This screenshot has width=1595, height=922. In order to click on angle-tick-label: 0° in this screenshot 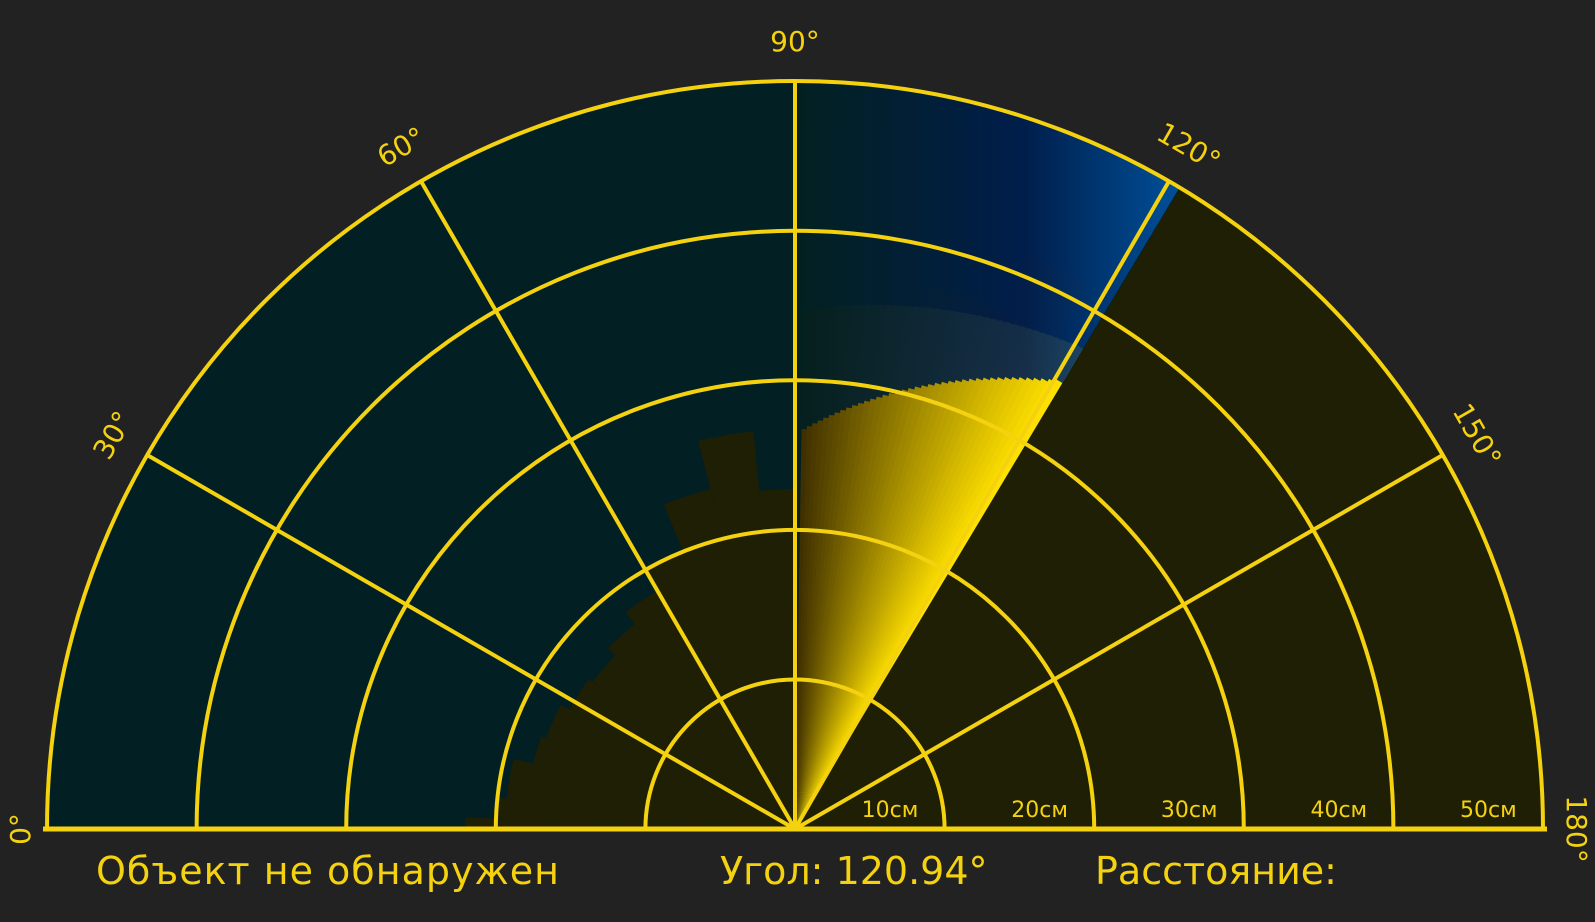, I will do `click(20, 829)`.